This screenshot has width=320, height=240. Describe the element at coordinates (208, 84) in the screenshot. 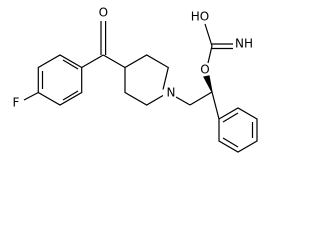

I see `wedge-bond` at that location.